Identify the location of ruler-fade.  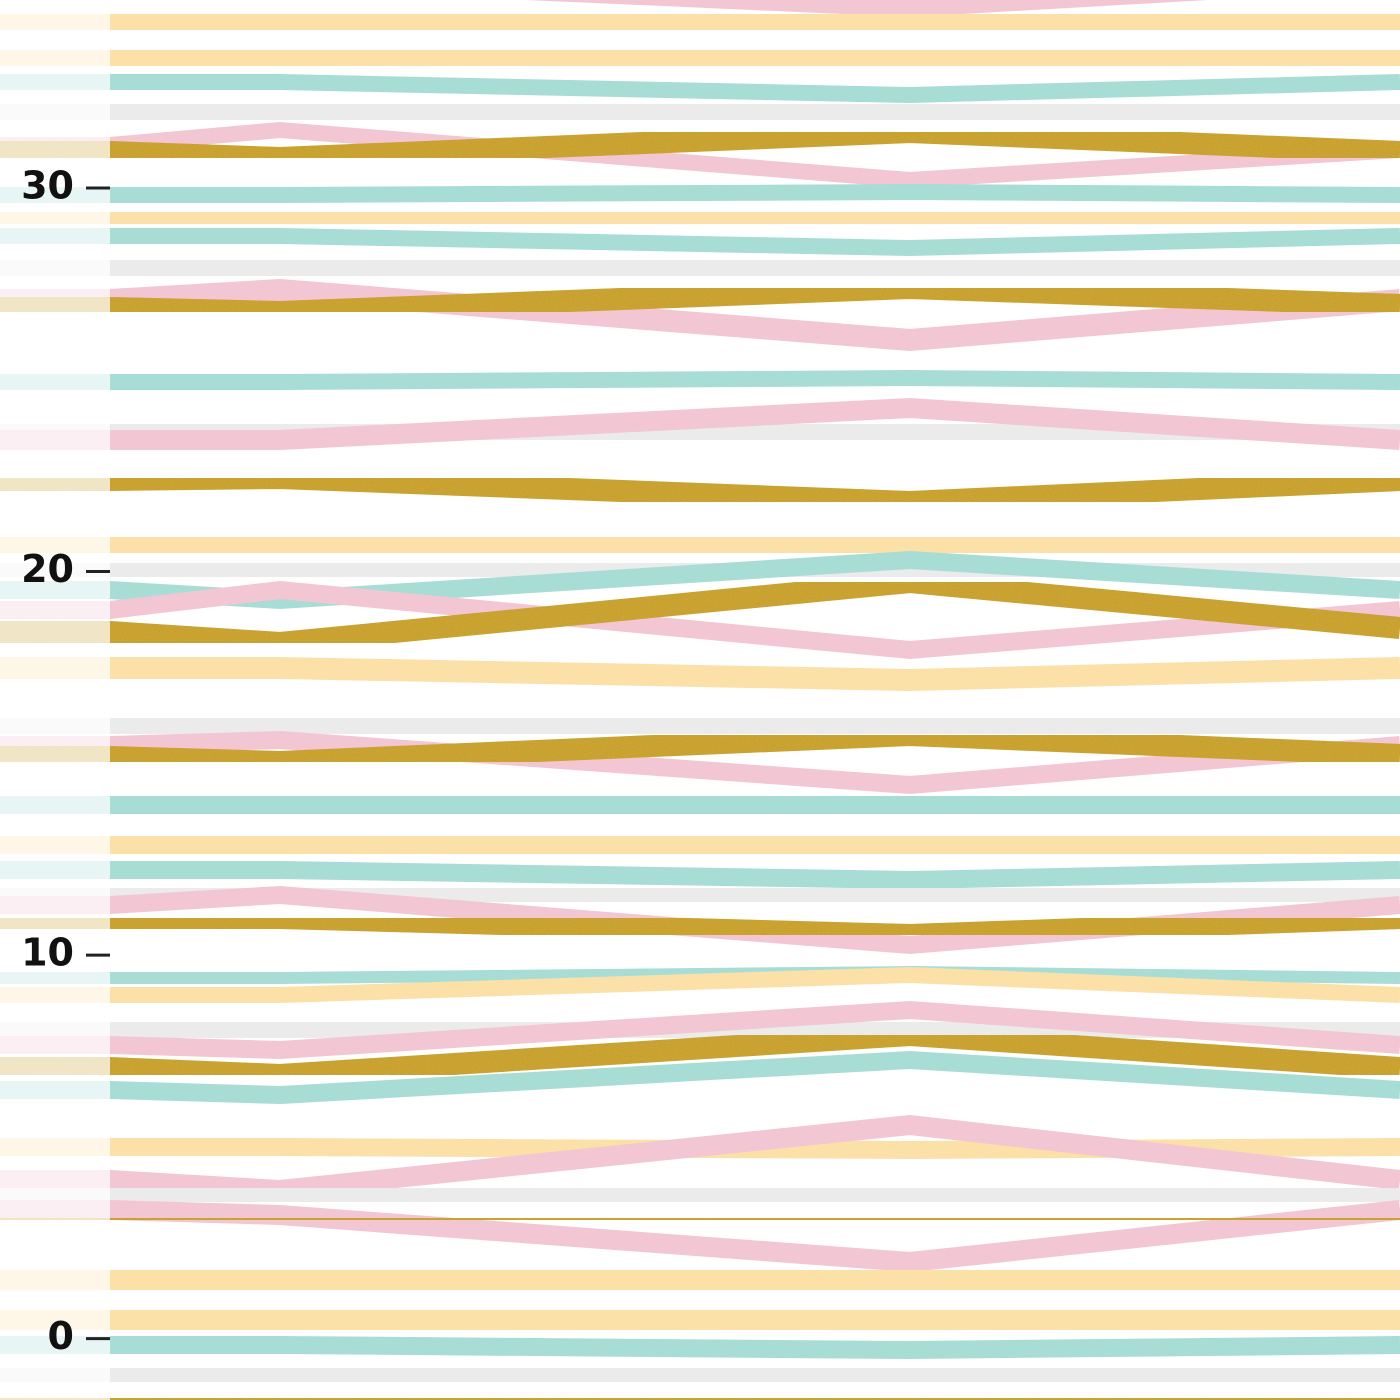
(55, 700).